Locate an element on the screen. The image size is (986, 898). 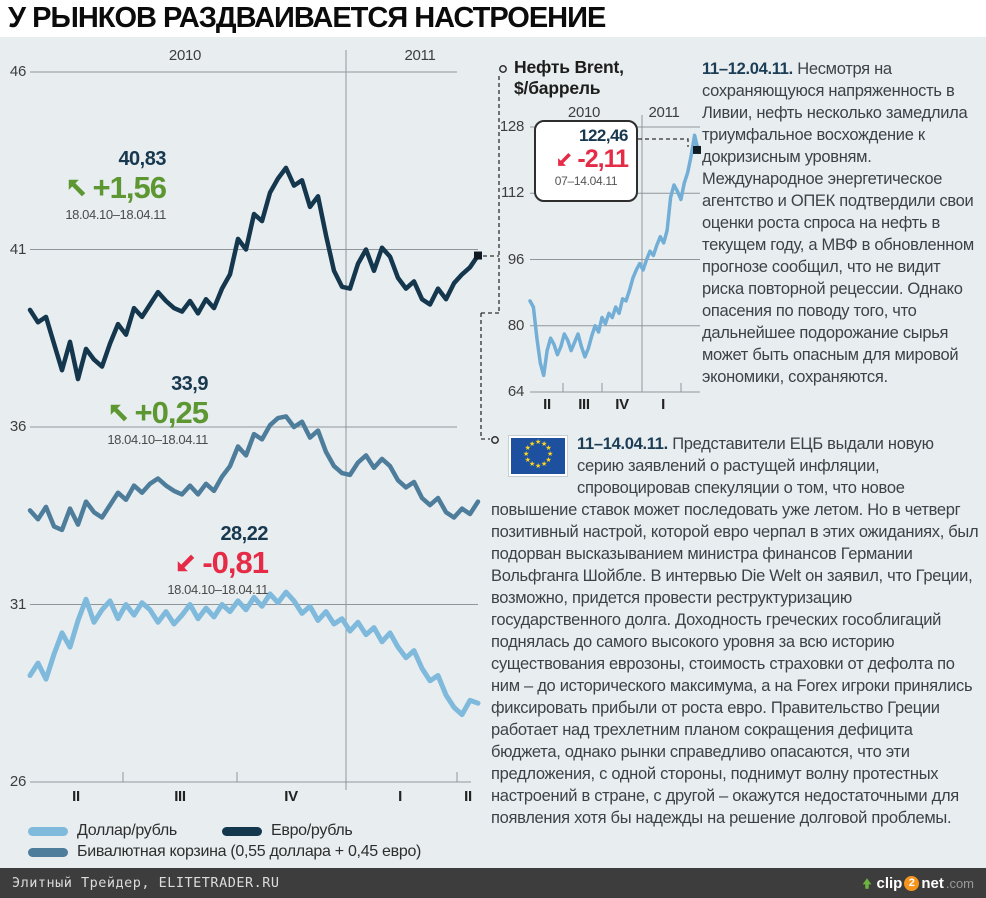
page-title: У РЫНКОВ РАЗДВАИВАЕТСЯ НАСТРОЕНИЕ is located at coordinates (307, 18).